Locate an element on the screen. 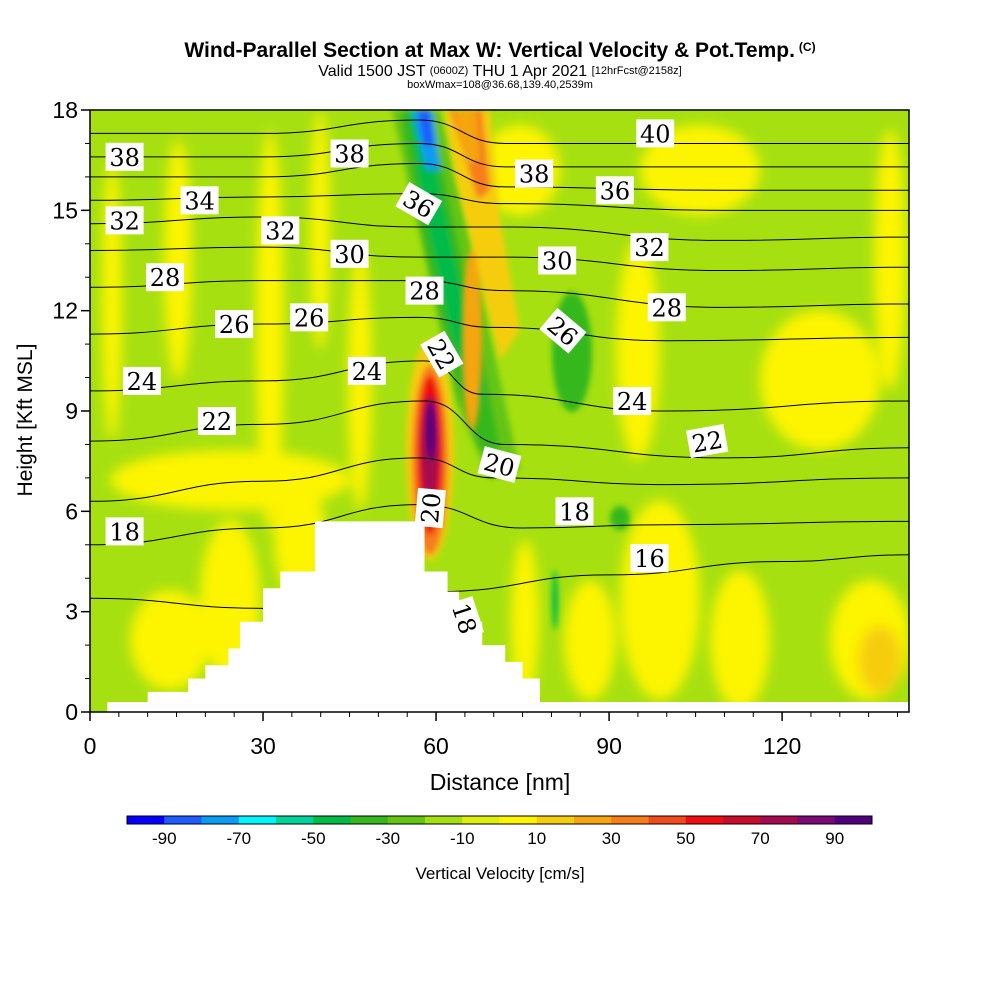  contour-label-text: 26 is located at coordinates (309, 318).